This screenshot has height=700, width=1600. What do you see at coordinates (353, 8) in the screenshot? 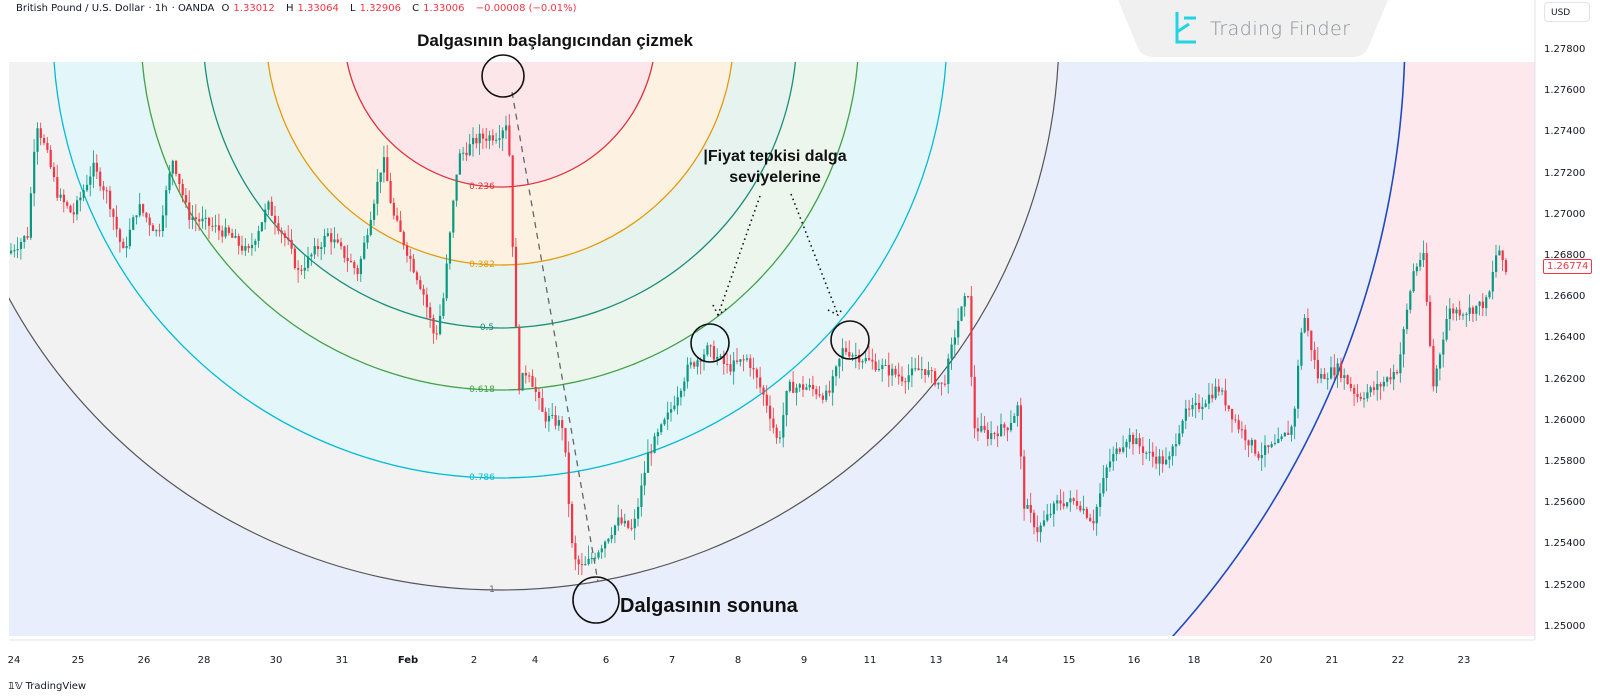
I see `low-label: L` at bounding box center [353, 8].